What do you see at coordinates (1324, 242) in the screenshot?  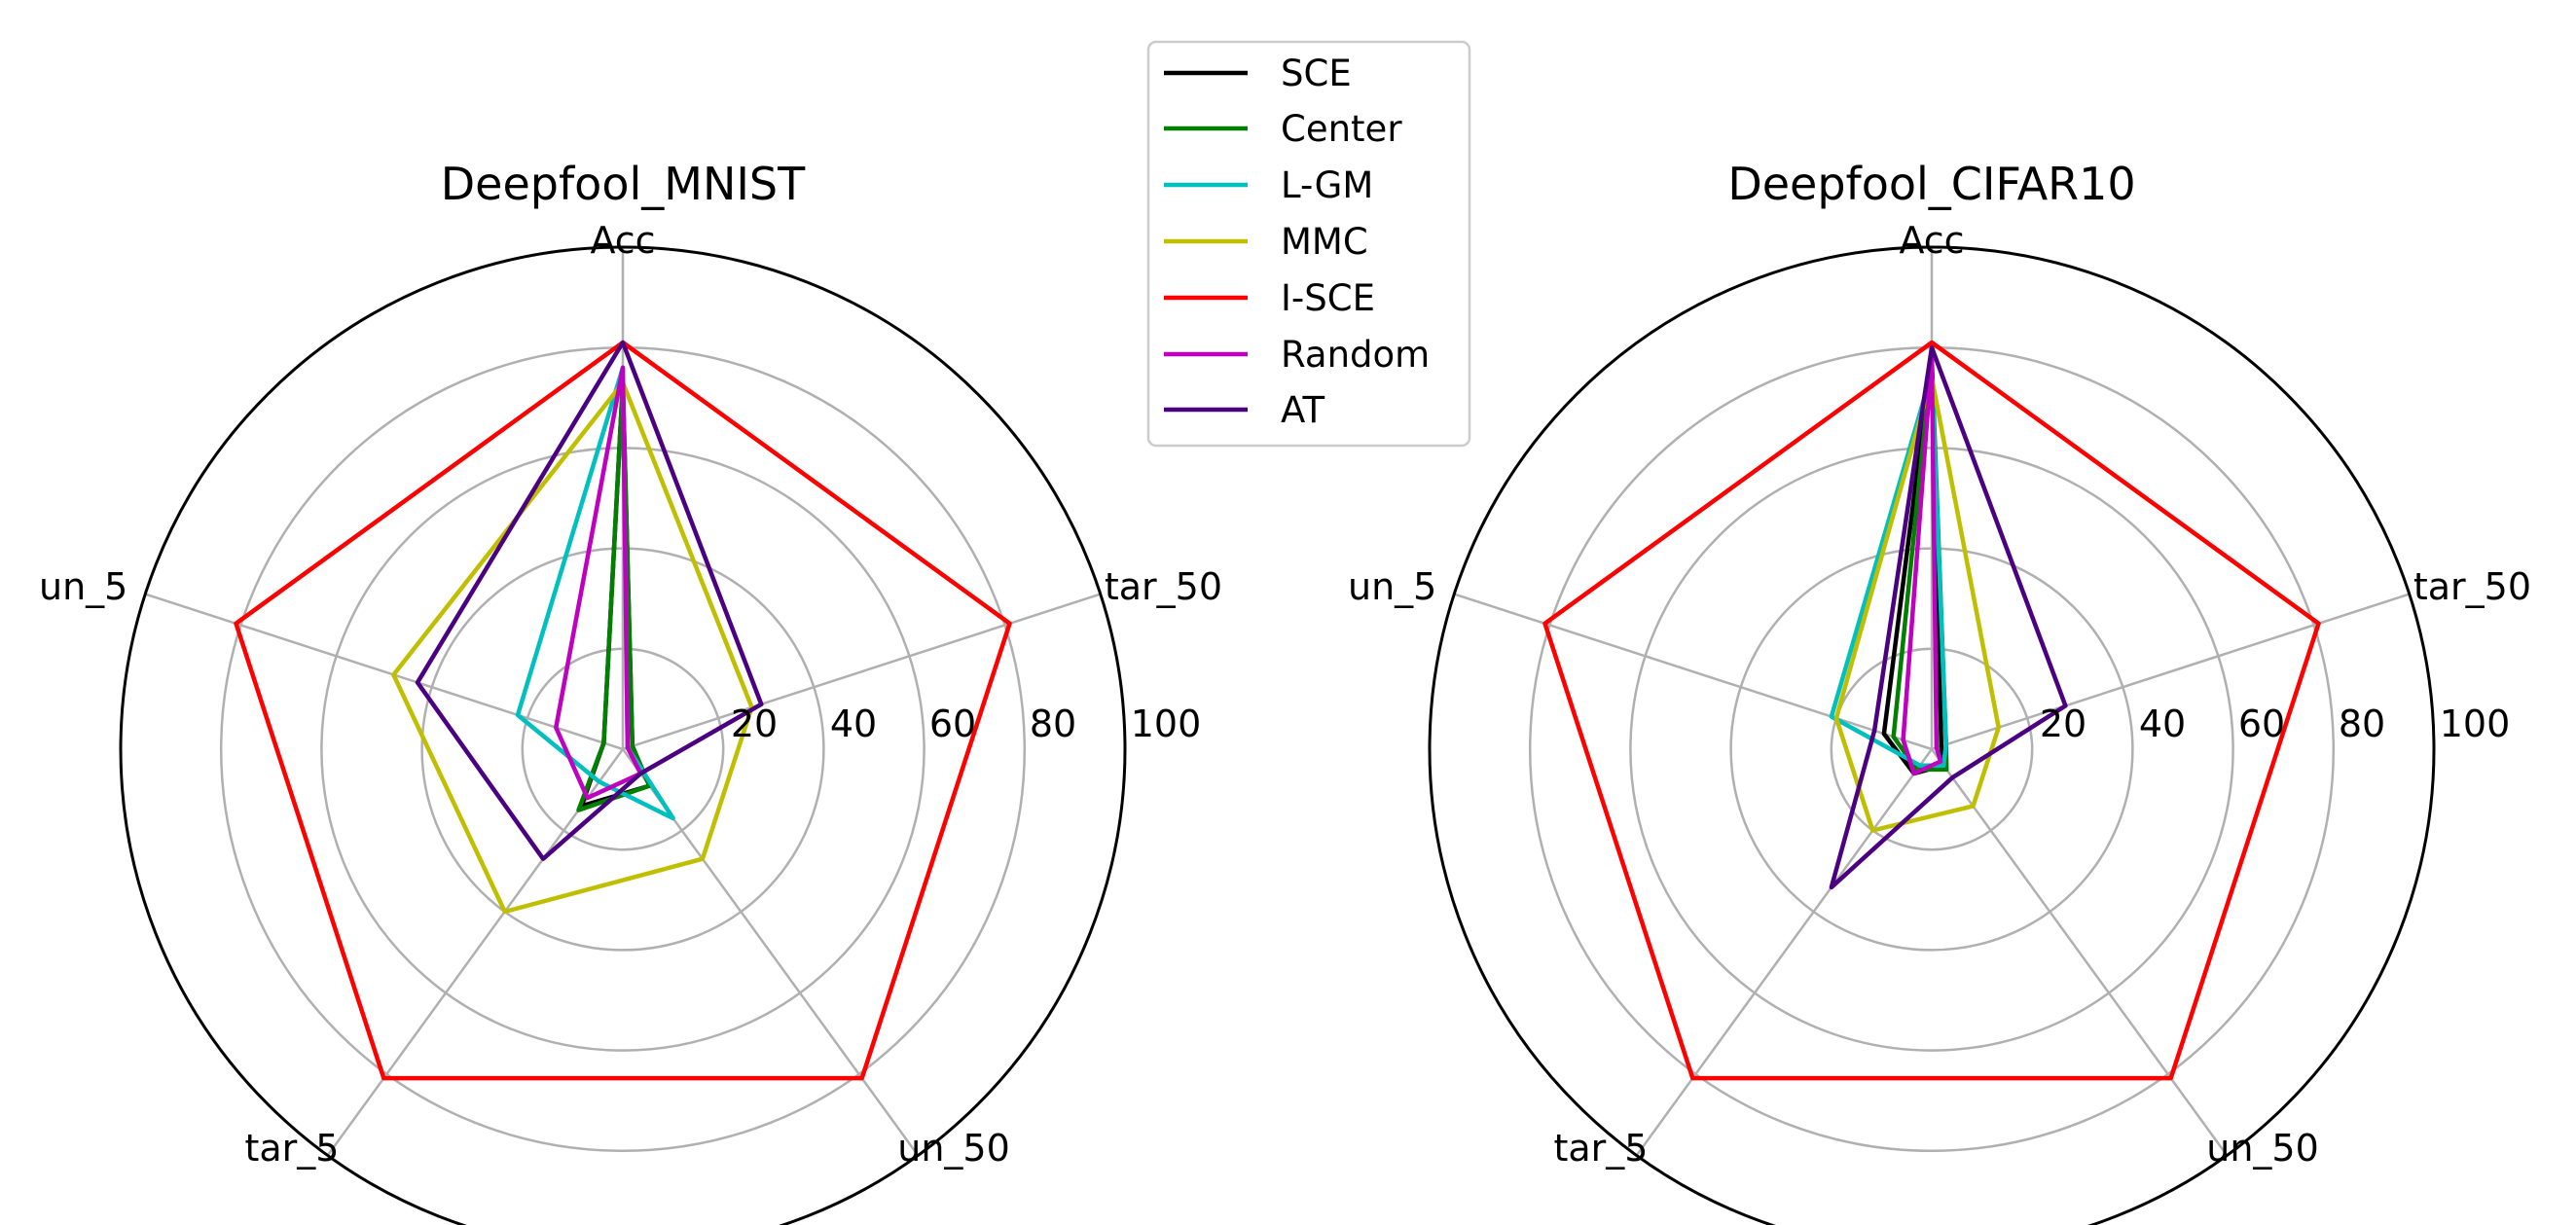 I see `legend-label-mmc: MMC` at bounding box center [1324, 242].